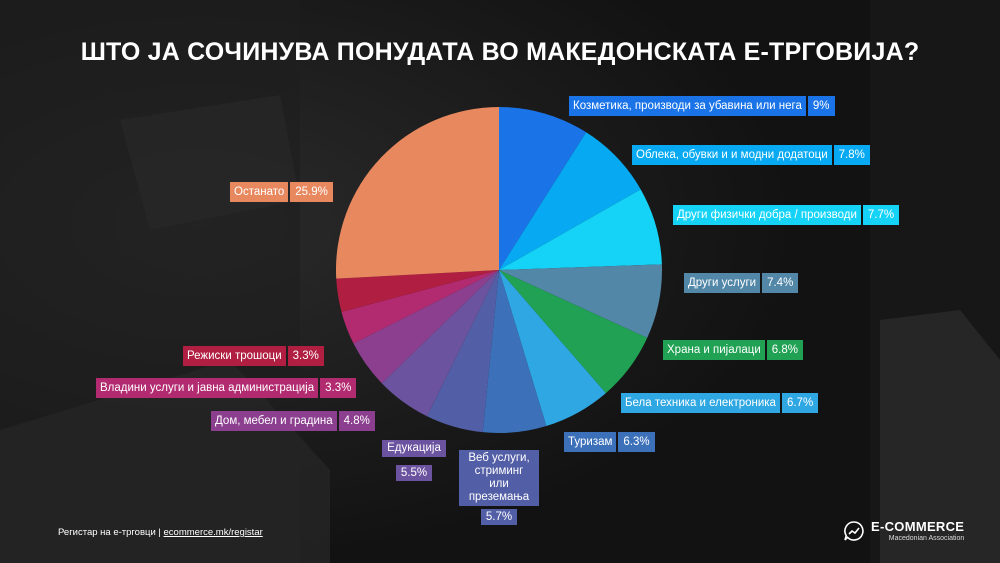  I want to click on label-clothing: Облека, обувки и и модни додатоци 7.8%, so click(751, 155).